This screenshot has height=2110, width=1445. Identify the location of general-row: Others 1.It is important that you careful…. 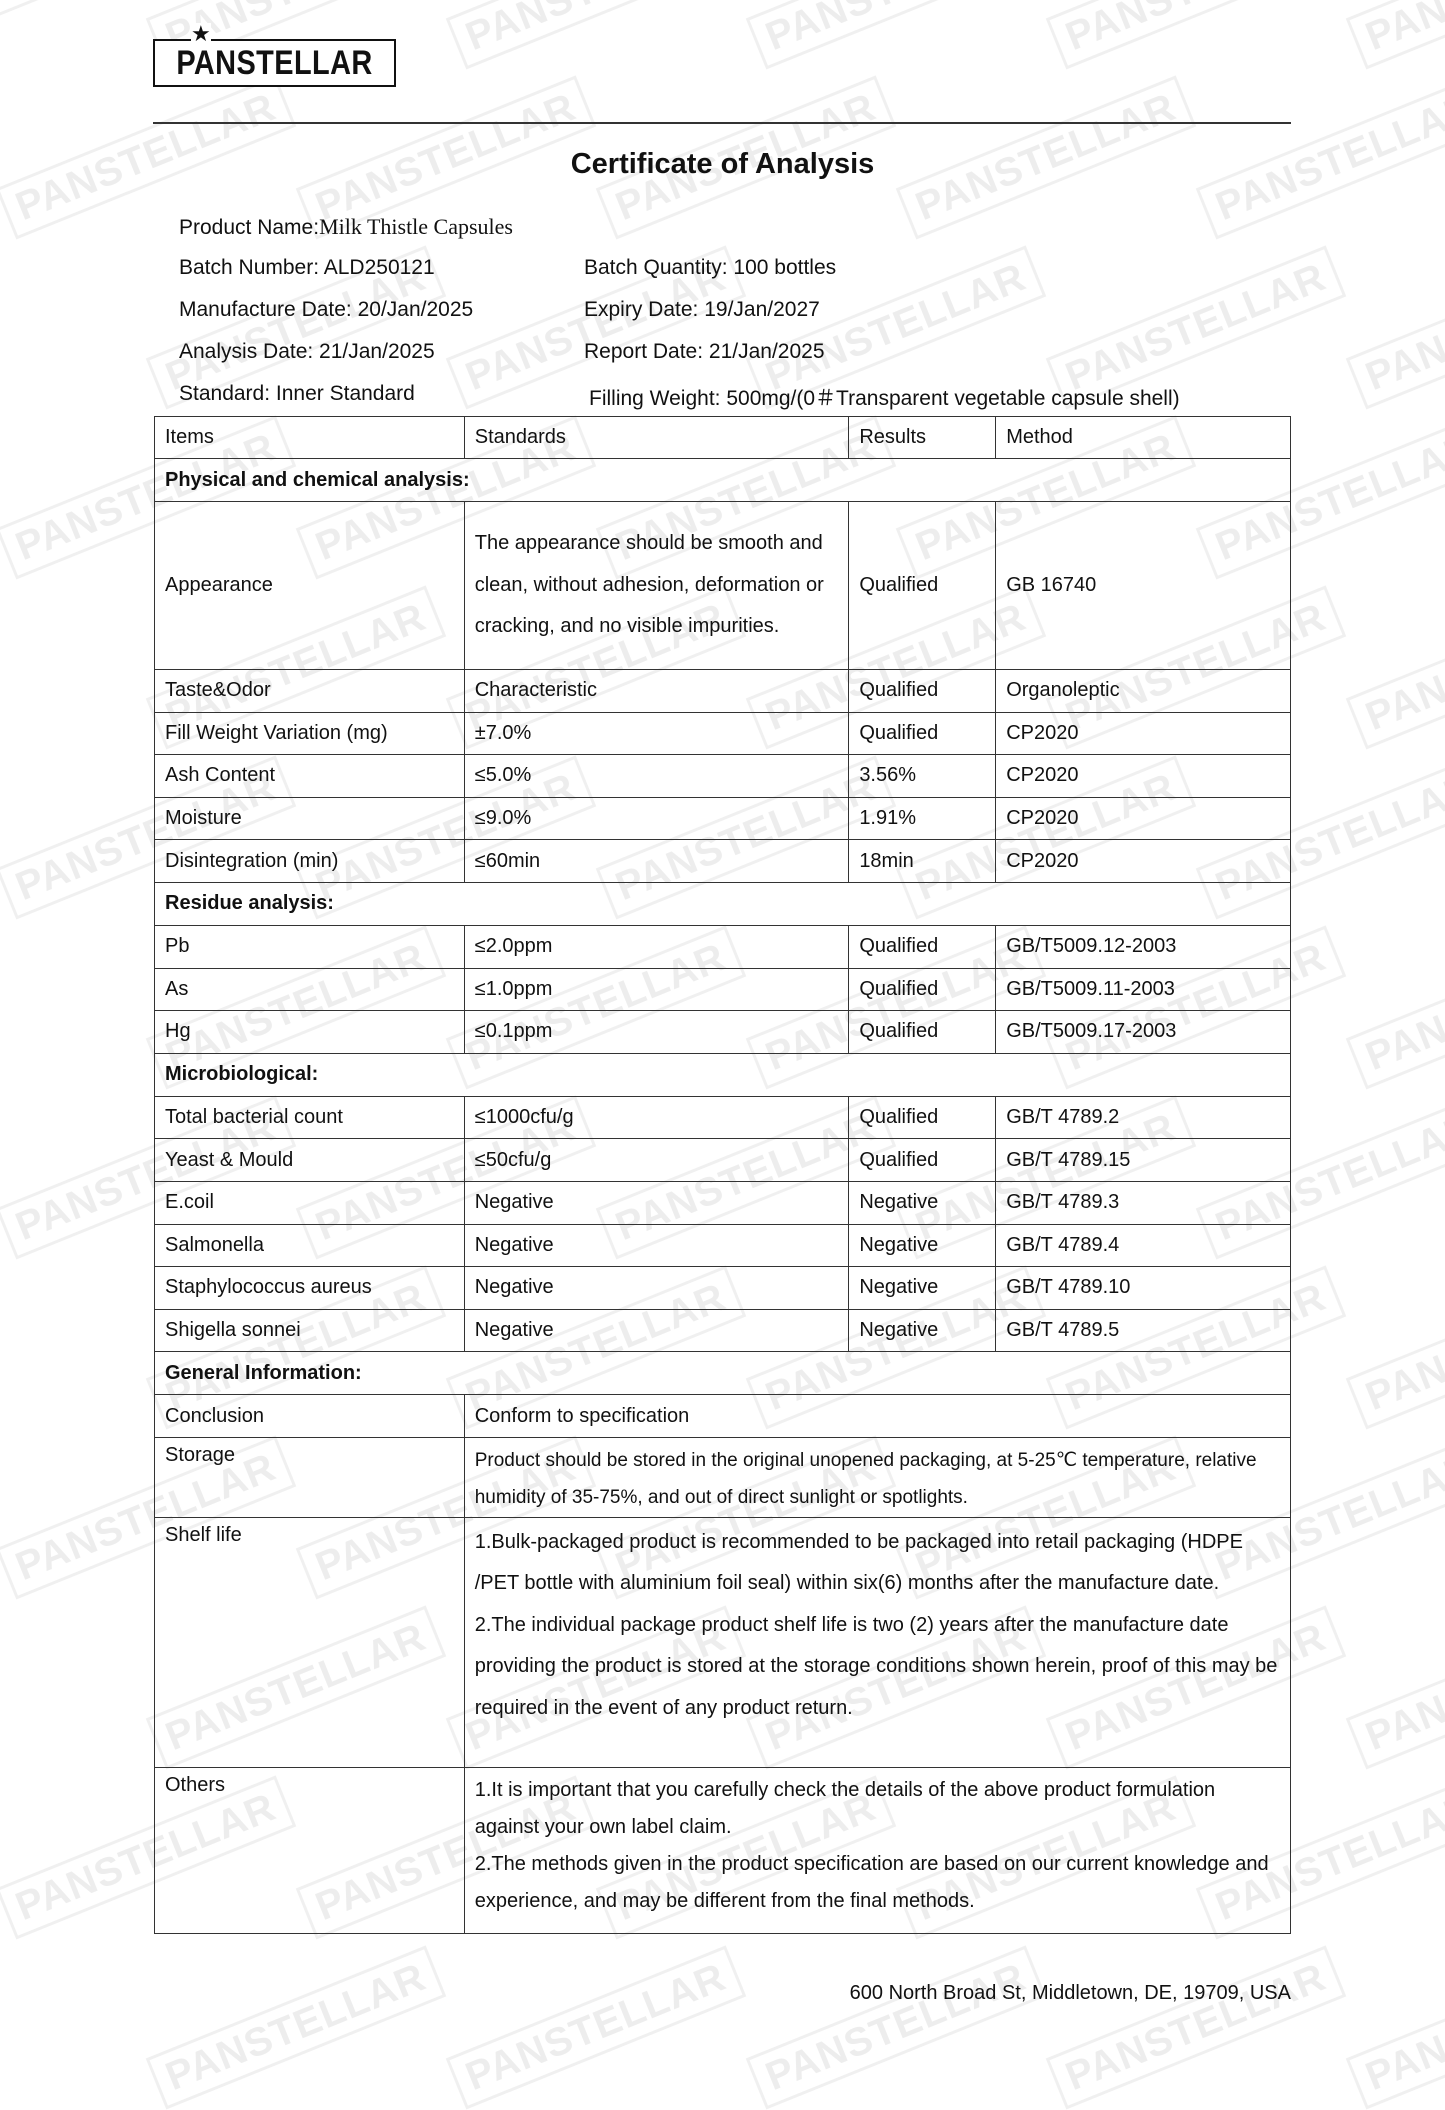
(723, 1850).